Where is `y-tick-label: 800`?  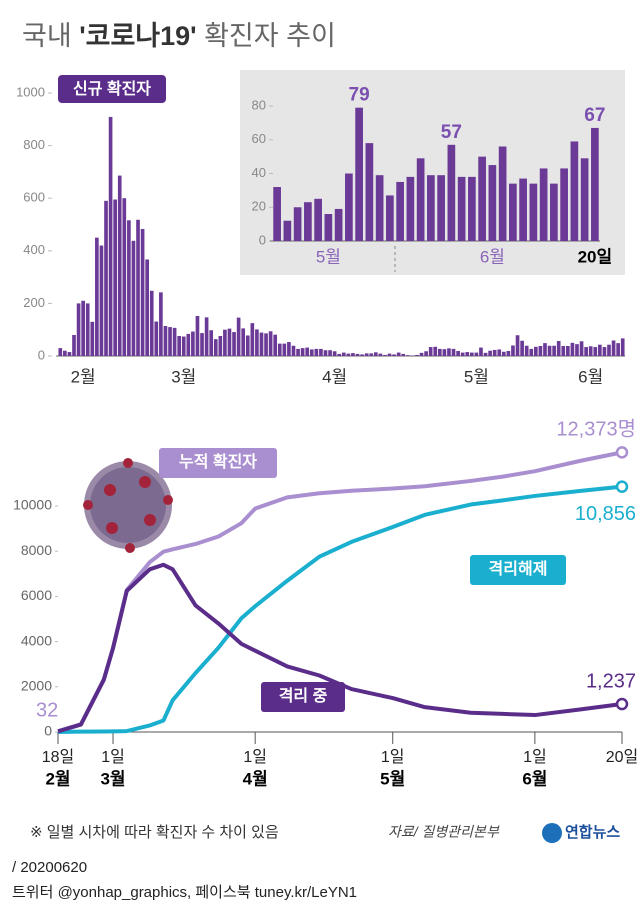 y-tick-label: 800 is located at coordinates (34, 144).